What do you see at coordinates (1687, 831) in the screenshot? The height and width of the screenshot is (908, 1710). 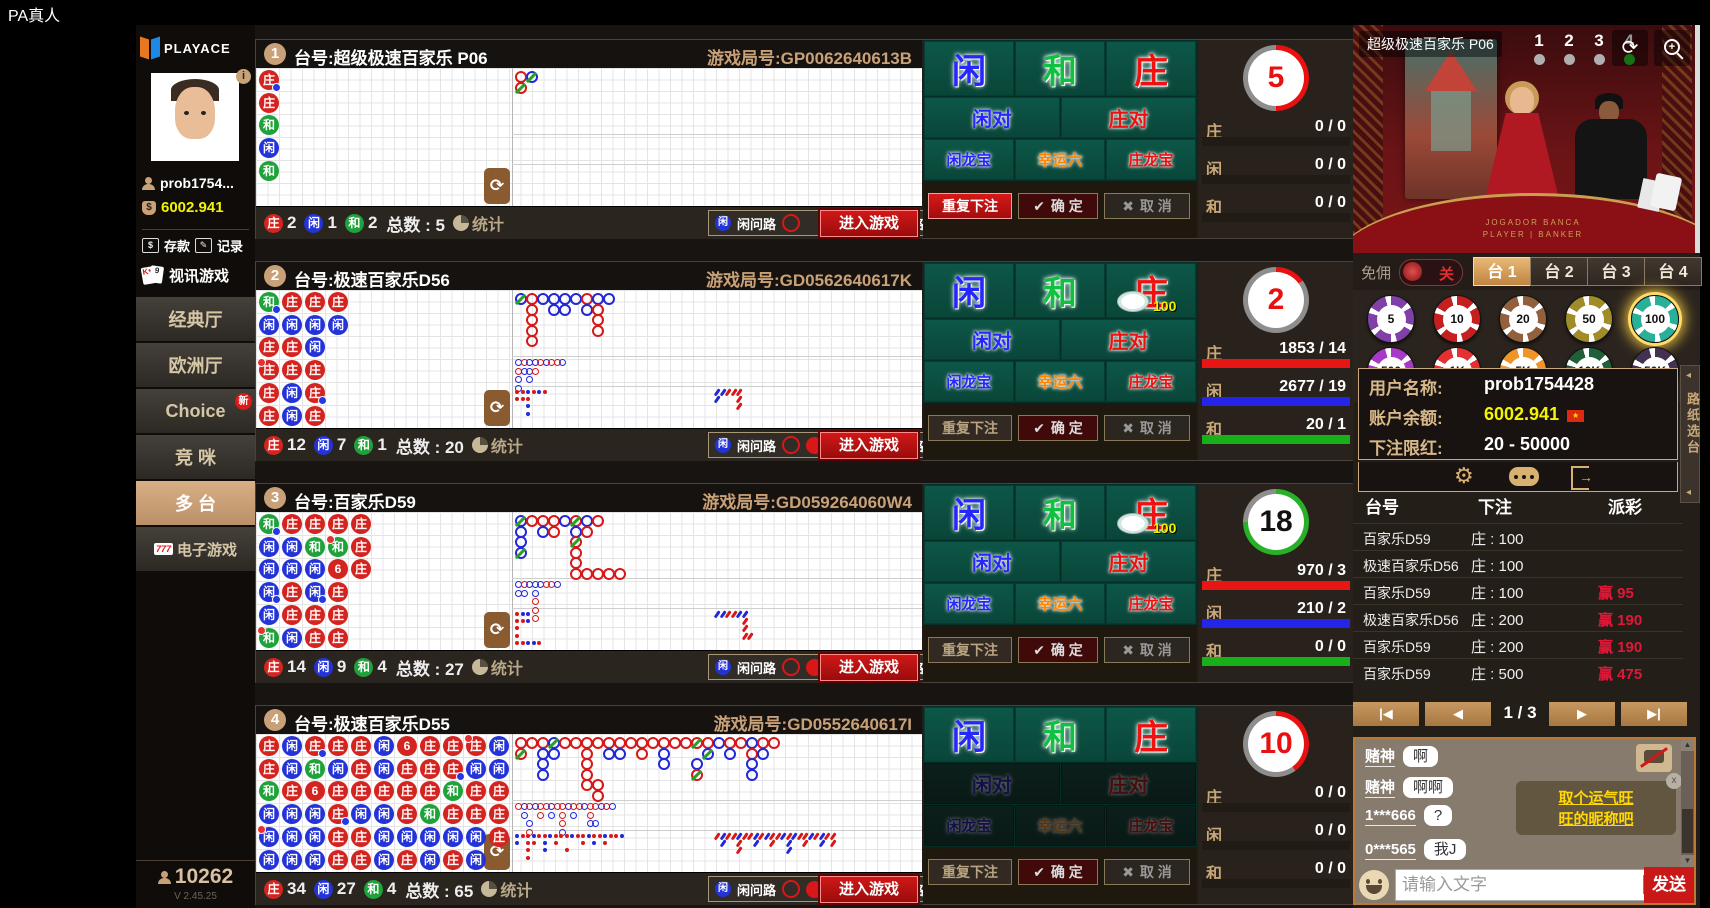 I see `scrollbar-thumb` at bounding box center [1687, 831].